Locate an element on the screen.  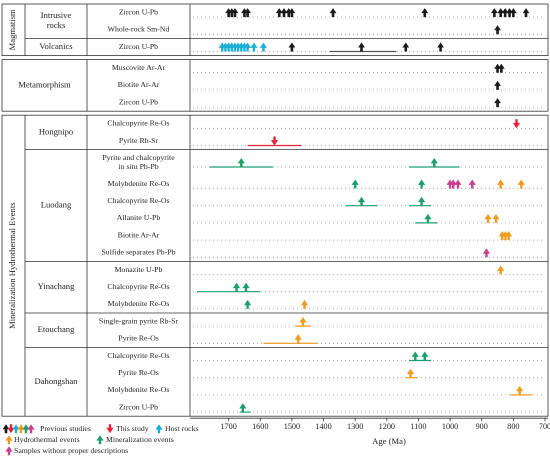
row-label: Pyrite and chalcopyrite in situ Pb-Pb is located at coordinates (138, 162).